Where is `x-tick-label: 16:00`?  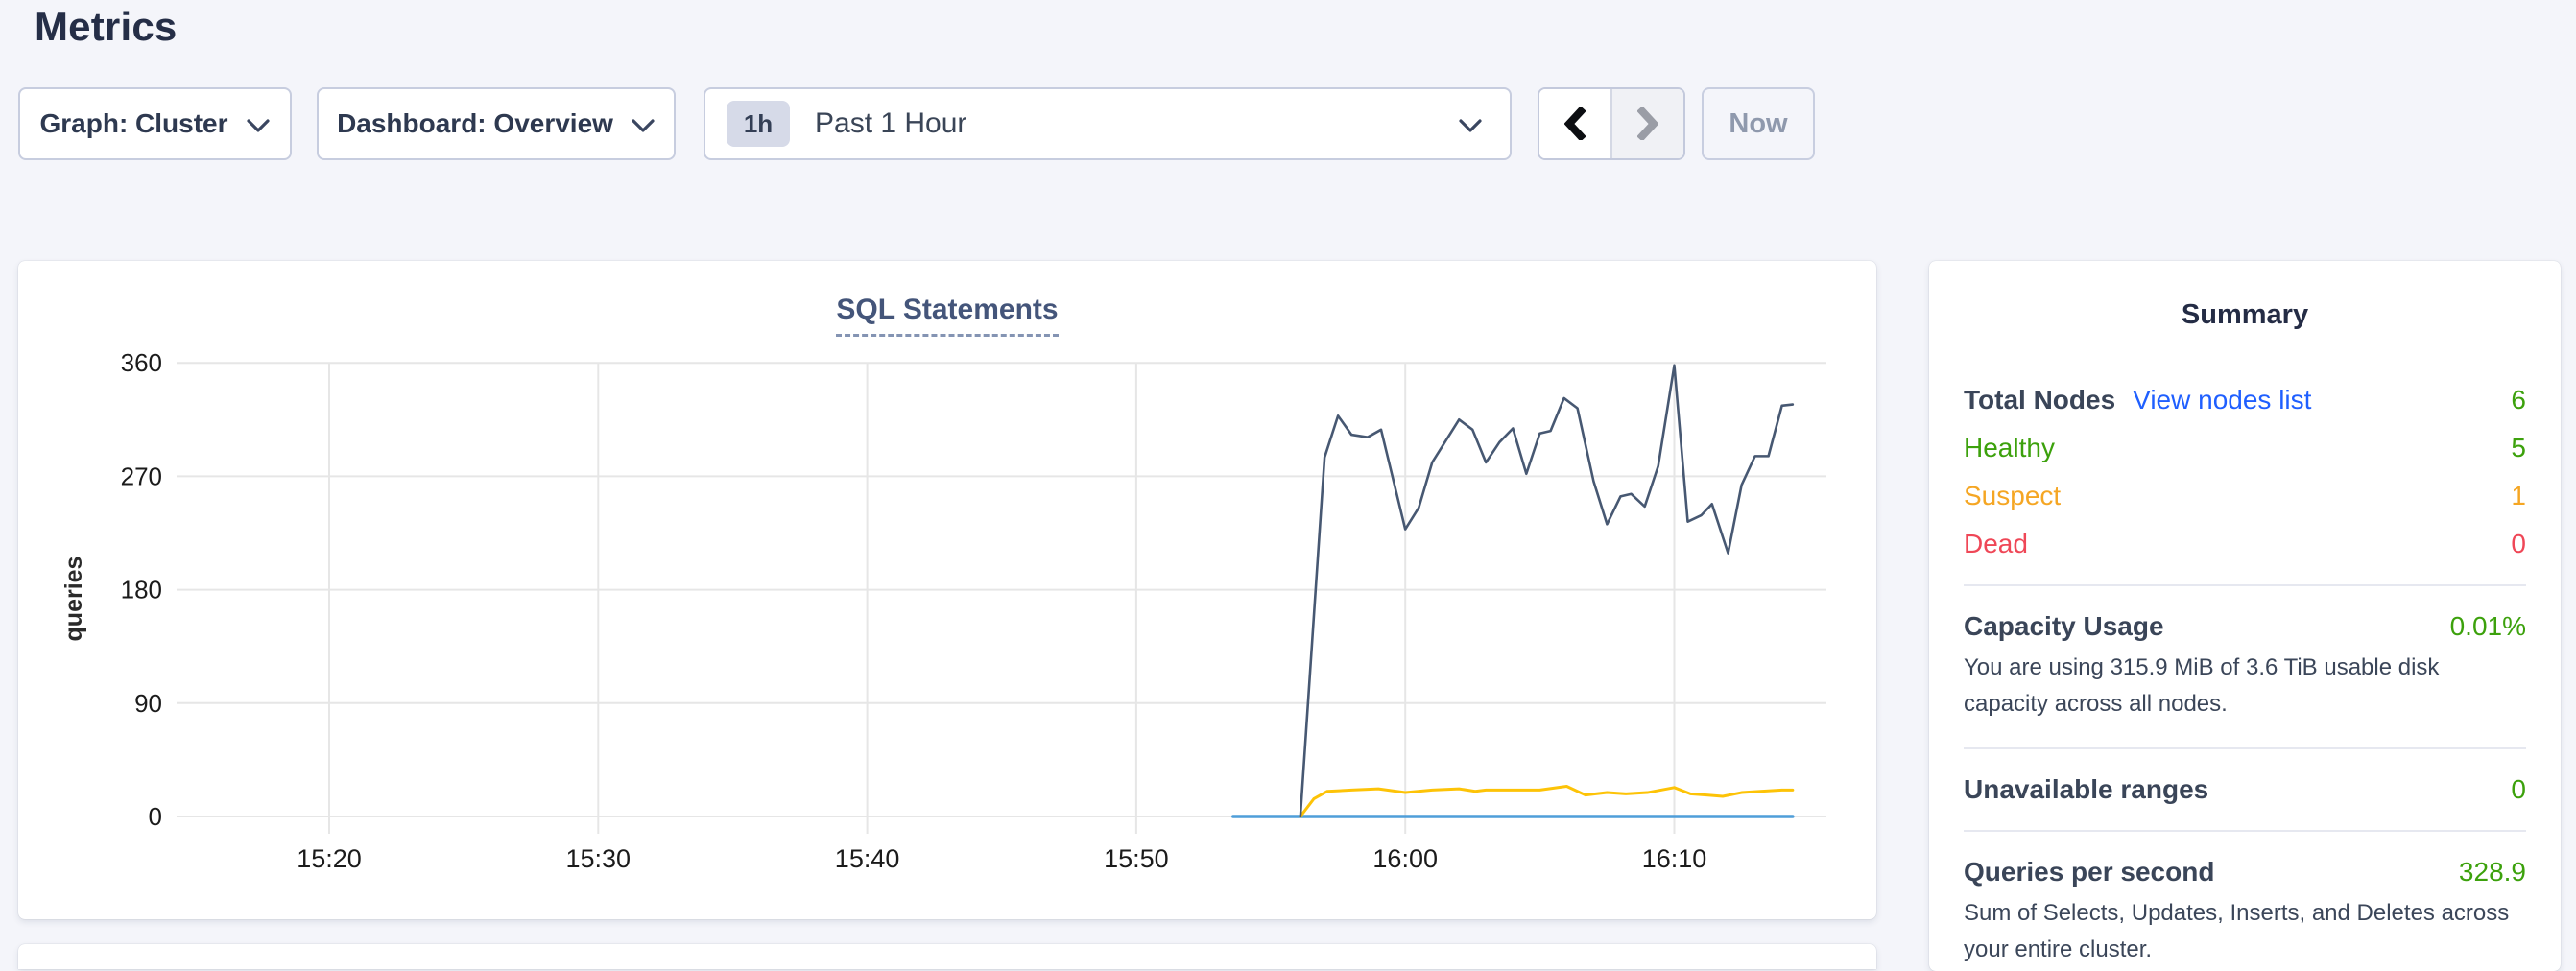
x-tick-label: 16:00 is located at coordinates (1405, 858).